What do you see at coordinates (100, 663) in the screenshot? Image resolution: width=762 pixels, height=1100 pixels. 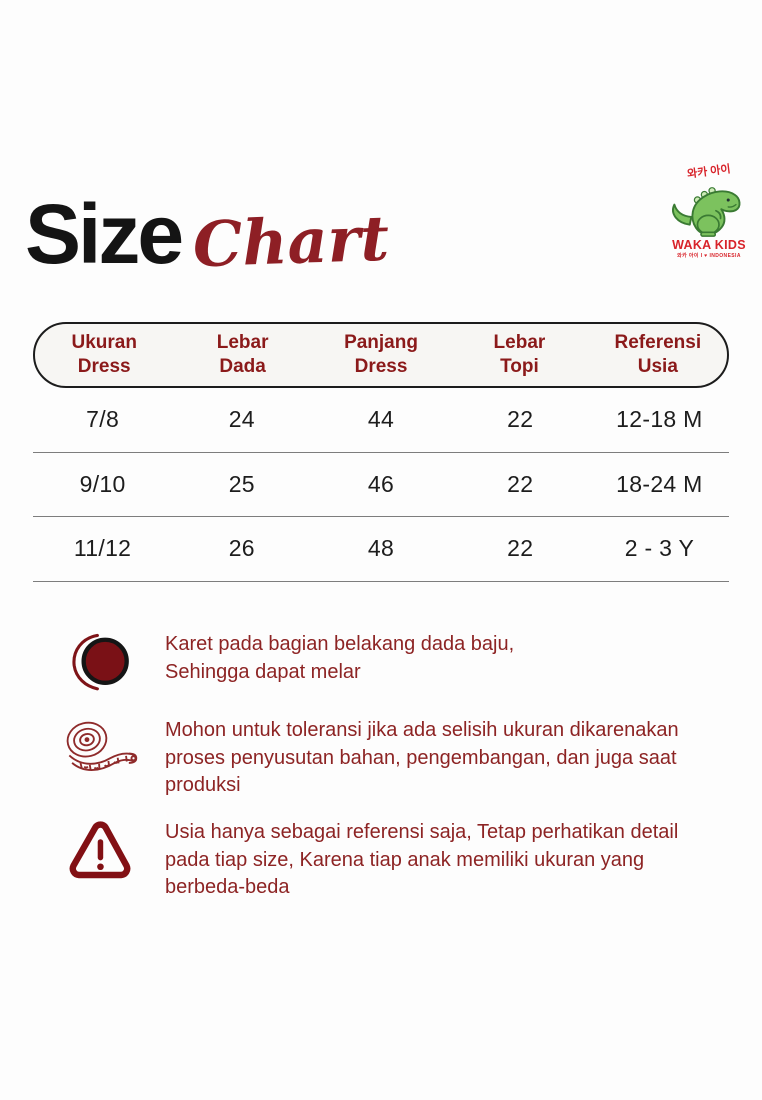 I see `elastic-stretch-icon` at bounding box center [100, 663].